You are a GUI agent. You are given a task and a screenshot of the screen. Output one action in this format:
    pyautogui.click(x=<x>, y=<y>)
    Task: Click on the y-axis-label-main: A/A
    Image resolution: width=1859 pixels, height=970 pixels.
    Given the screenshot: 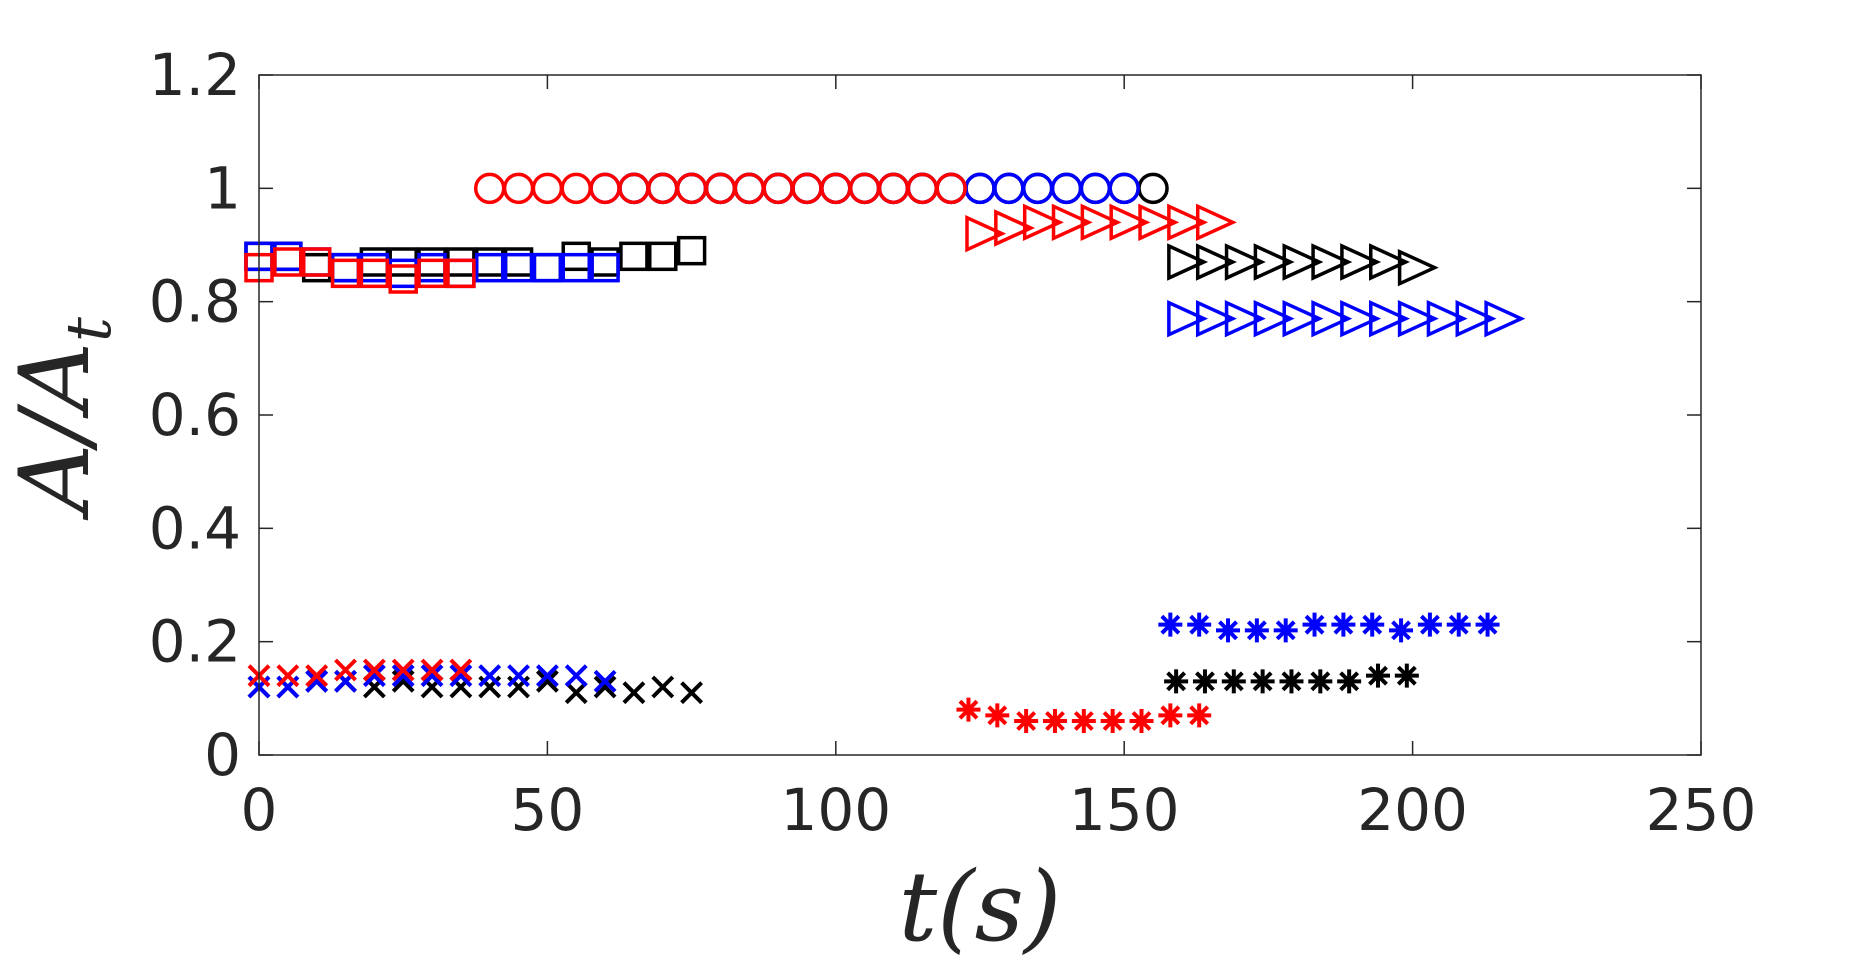 What is the action you would take?
    pyautogui.click(x=55, y=431)
    